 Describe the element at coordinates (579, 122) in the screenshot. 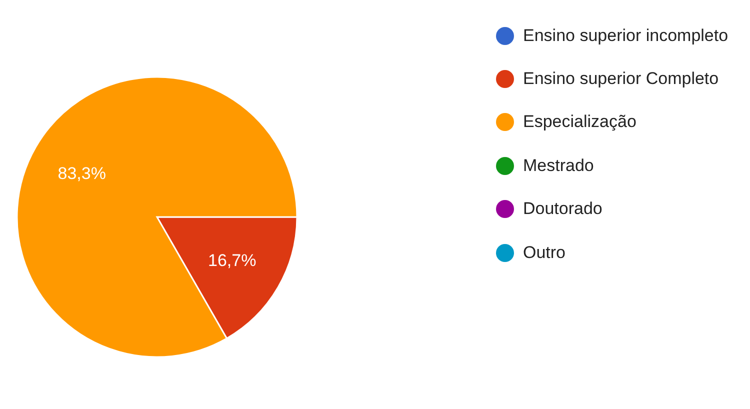

I see `legend-label: Especialização` at that location.